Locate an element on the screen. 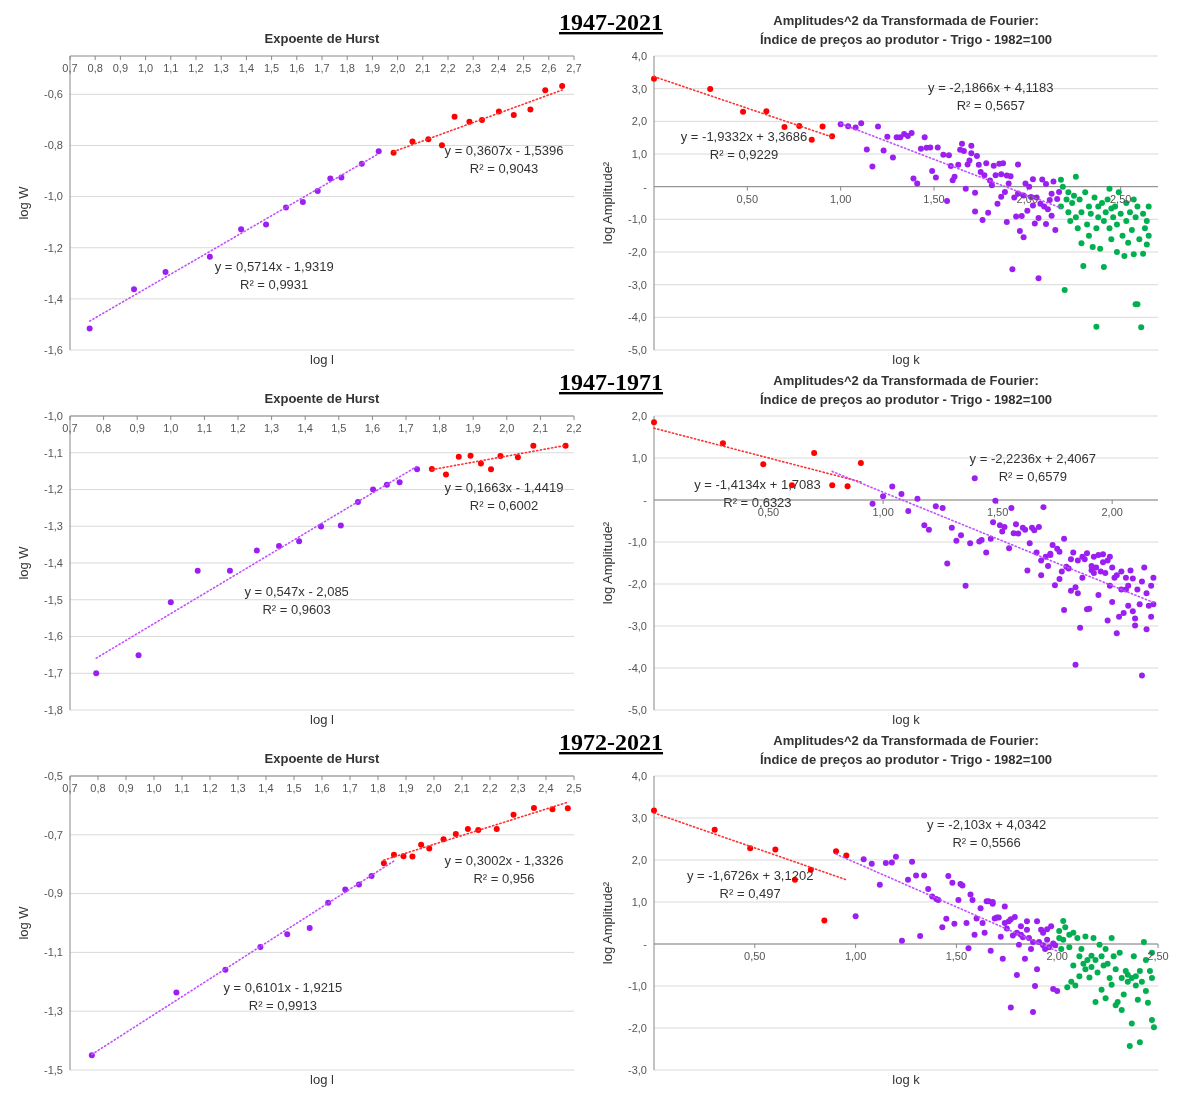 The height and width of the screenshot is (1102, 1184). annotation: R² = 0,5566 is located at coordinates (986, 842).